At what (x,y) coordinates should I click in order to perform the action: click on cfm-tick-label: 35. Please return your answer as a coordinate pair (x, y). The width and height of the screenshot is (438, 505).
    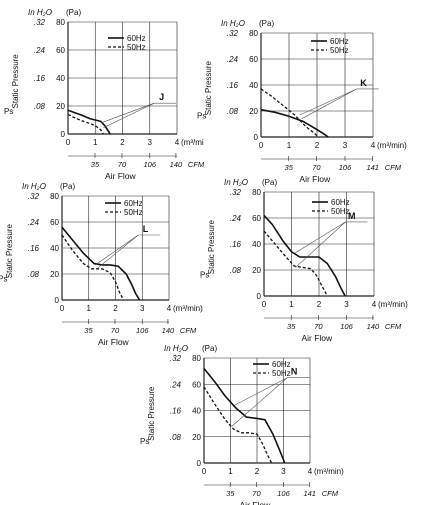
    Looking at the image, I should click on (289, 167).